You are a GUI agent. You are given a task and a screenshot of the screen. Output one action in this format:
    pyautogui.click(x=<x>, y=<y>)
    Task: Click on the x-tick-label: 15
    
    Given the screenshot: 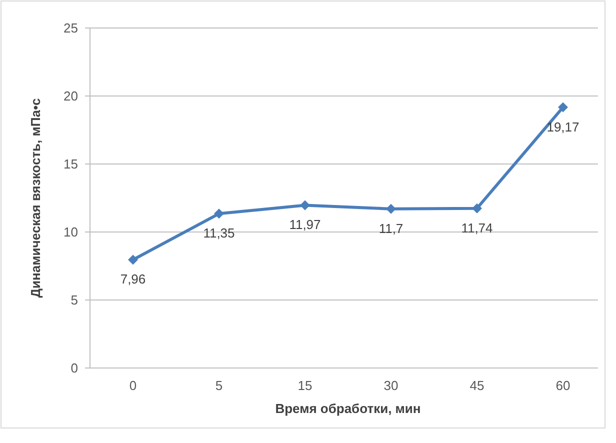 What is the action you would take?
    pyautogui.click(x=305, y=385)
    